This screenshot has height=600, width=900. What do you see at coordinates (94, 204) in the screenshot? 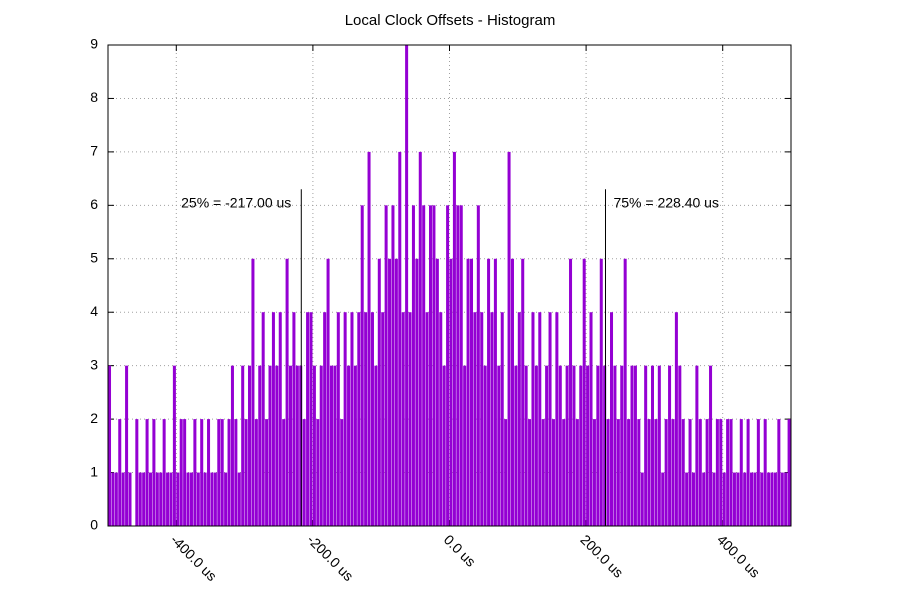
I see `y-tick-label: 6` at bounding box center [94, 204].